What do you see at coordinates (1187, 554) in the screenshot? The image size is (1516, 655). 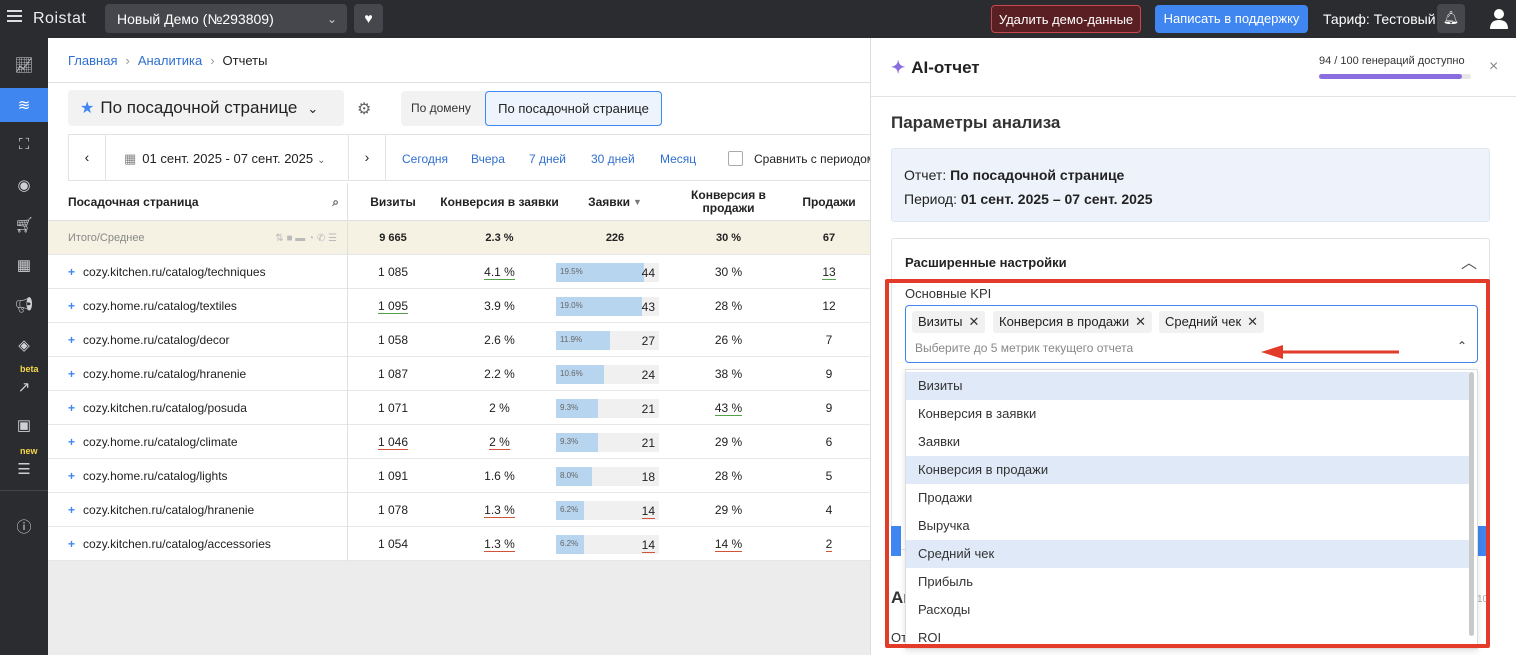 I see `kpi-option: Средний чек` at bounding box center [1187, 554].